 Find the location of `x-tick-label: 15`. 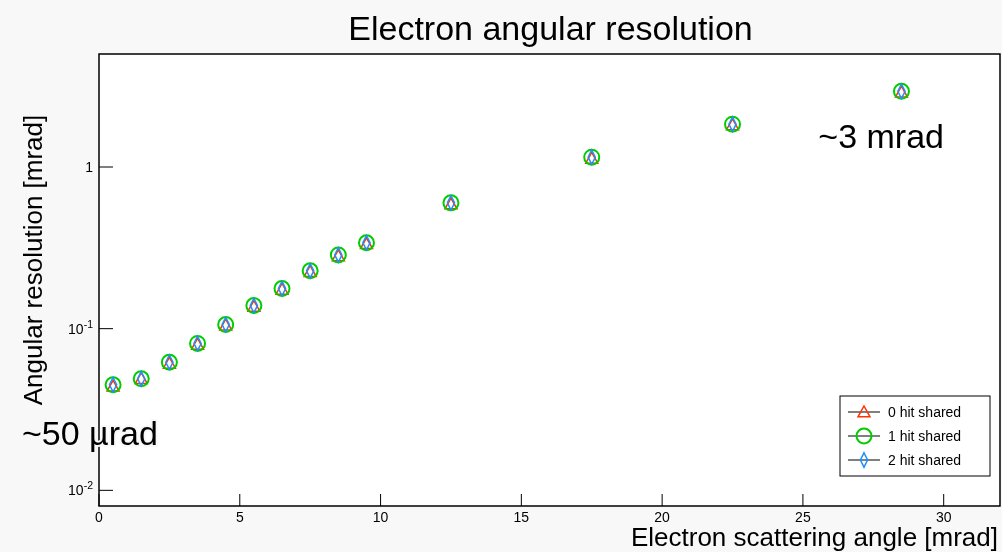

x-tick-label: 15 is located at coordinates (521, 517).